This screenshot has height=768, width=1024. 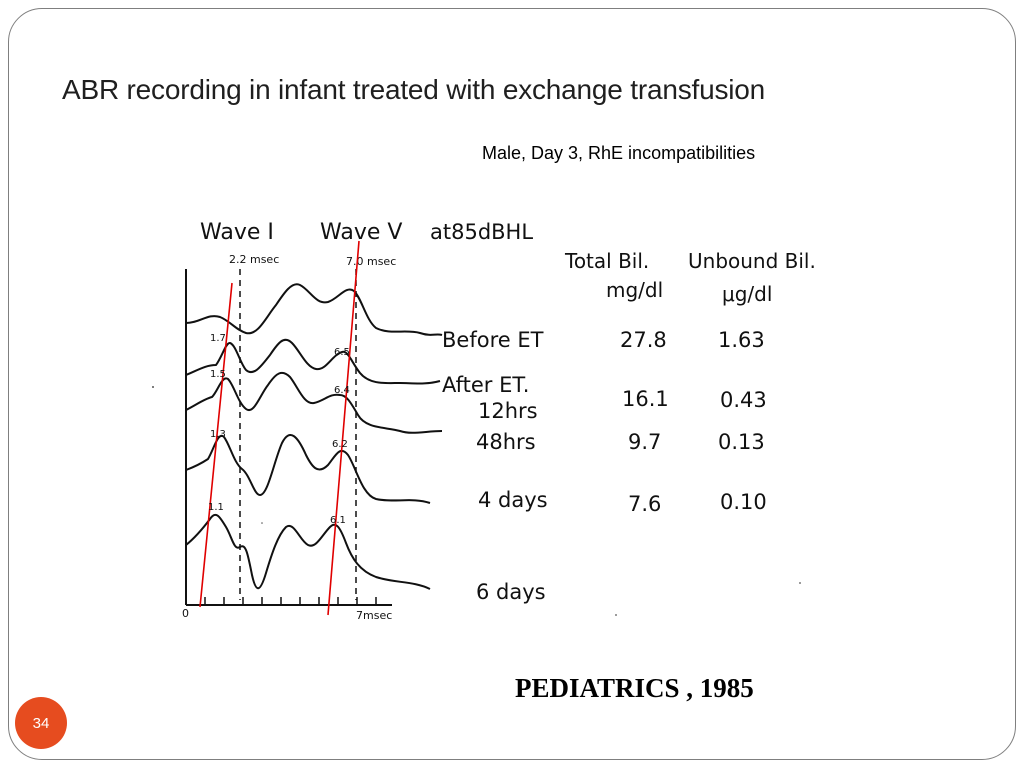 I want to click on unbound-bil-value: 1.63, so click(x=741, y=340).